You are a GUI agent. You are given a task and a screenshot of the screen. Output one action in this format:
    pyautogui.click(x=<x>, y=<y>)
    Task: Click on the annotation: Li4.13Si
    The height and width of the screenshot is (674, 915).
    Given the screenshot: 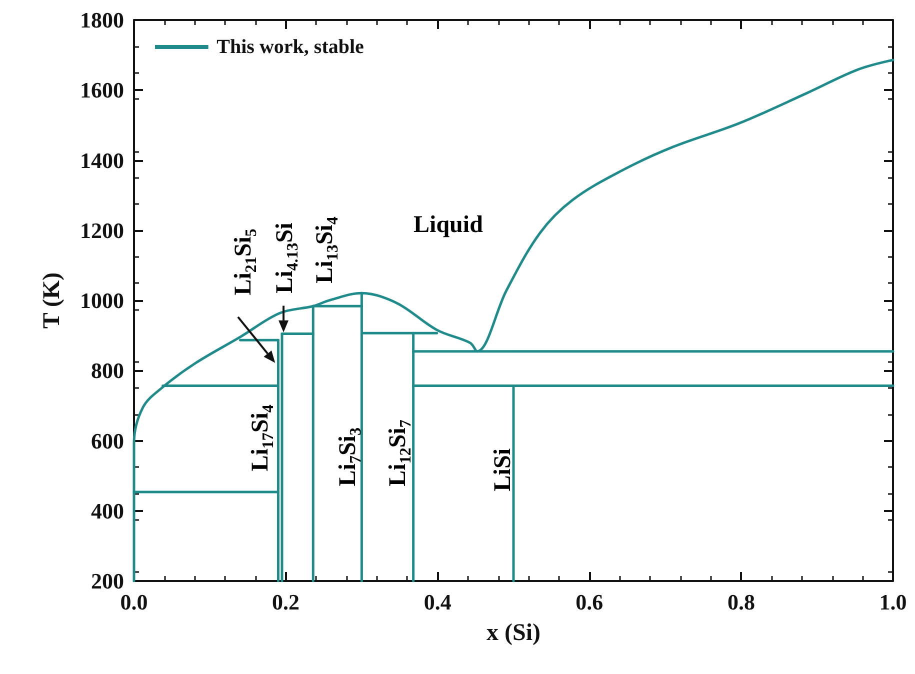 What is the action you would take?
    pyautogui.click(x=287, y=258)
    